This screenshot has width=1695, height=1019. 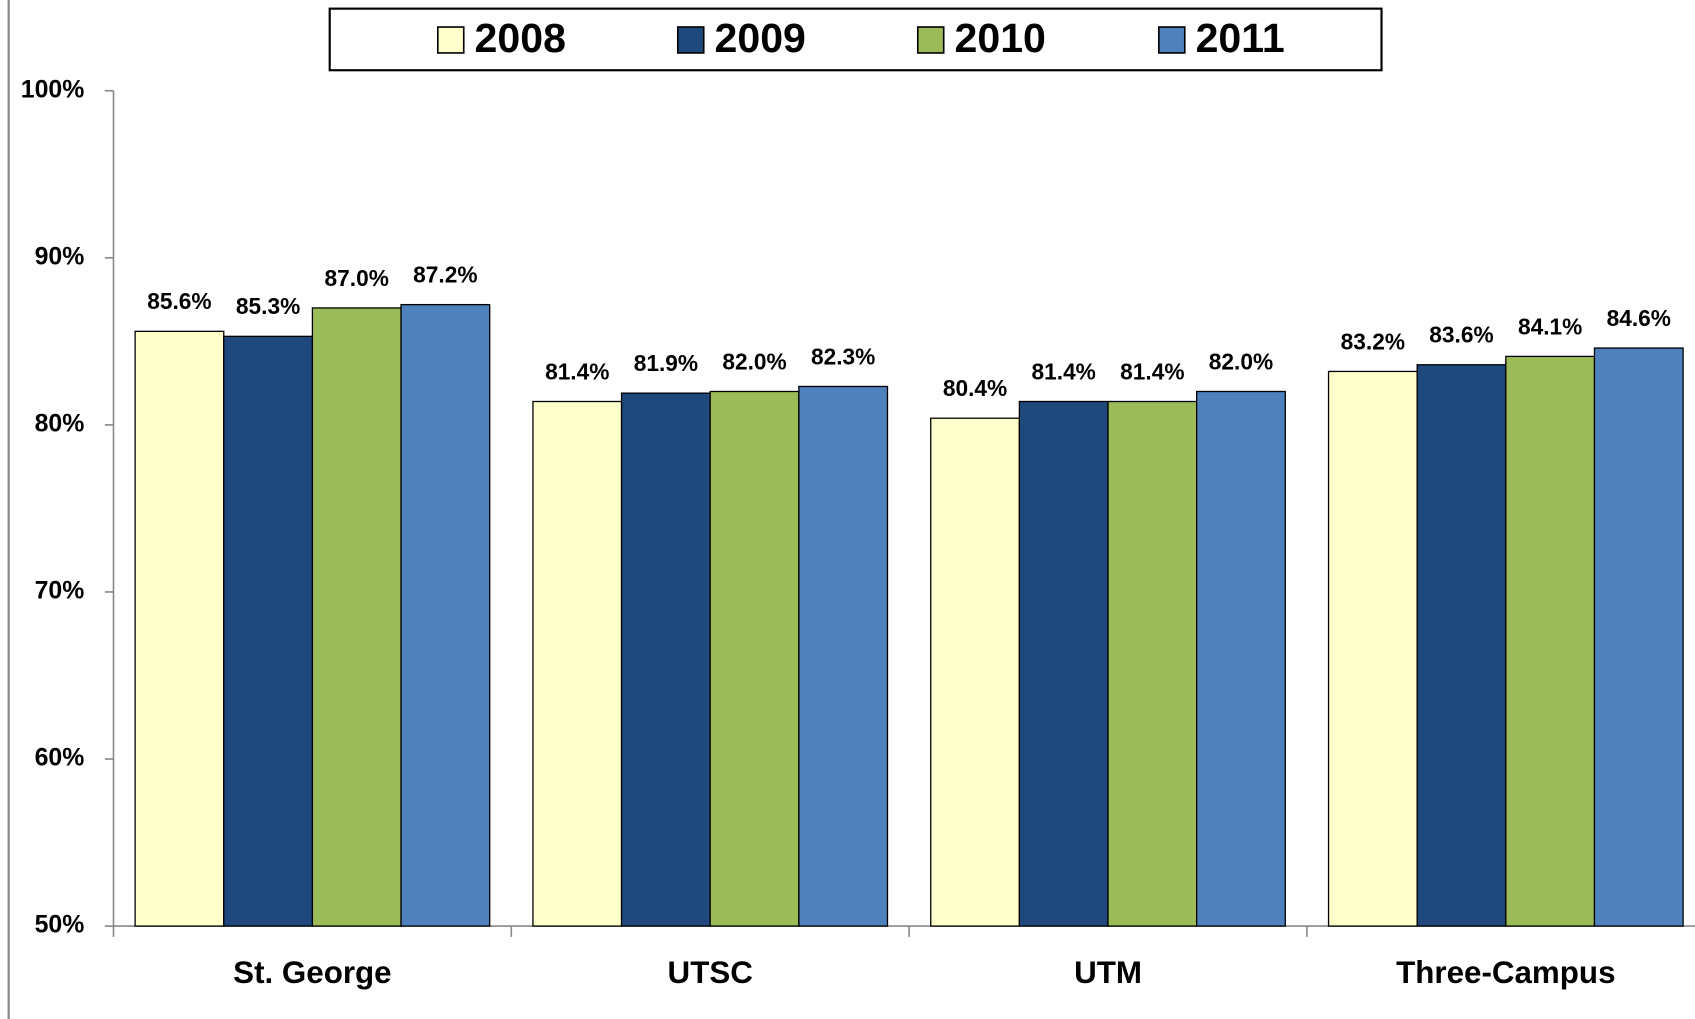 What do you see at coordinates (445, 275) in the screenshot?
I see `data-label: 87.2%` at bounding box center [445, 275].